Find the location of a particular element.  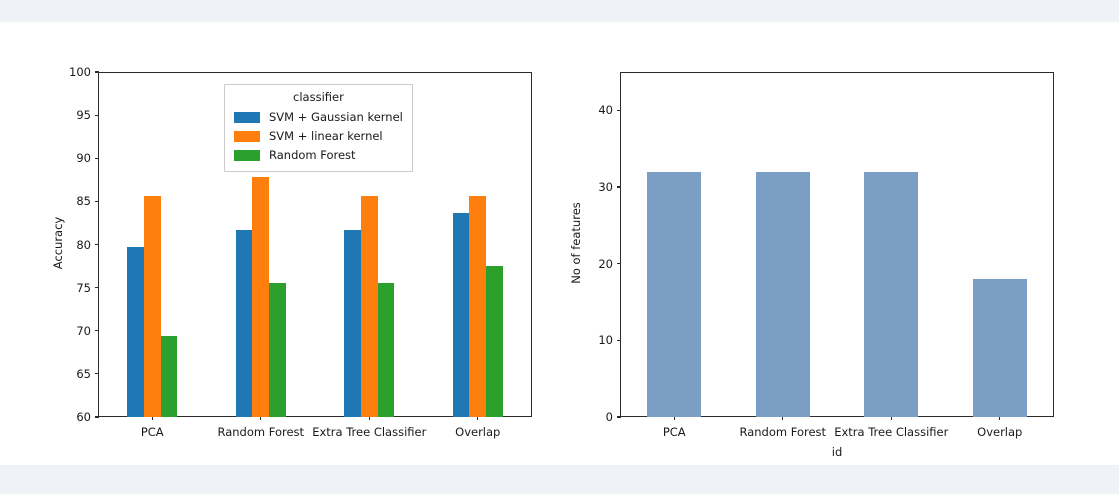

accuracy-y-axis-label: Accuracy is located at coordinates (58, 242).